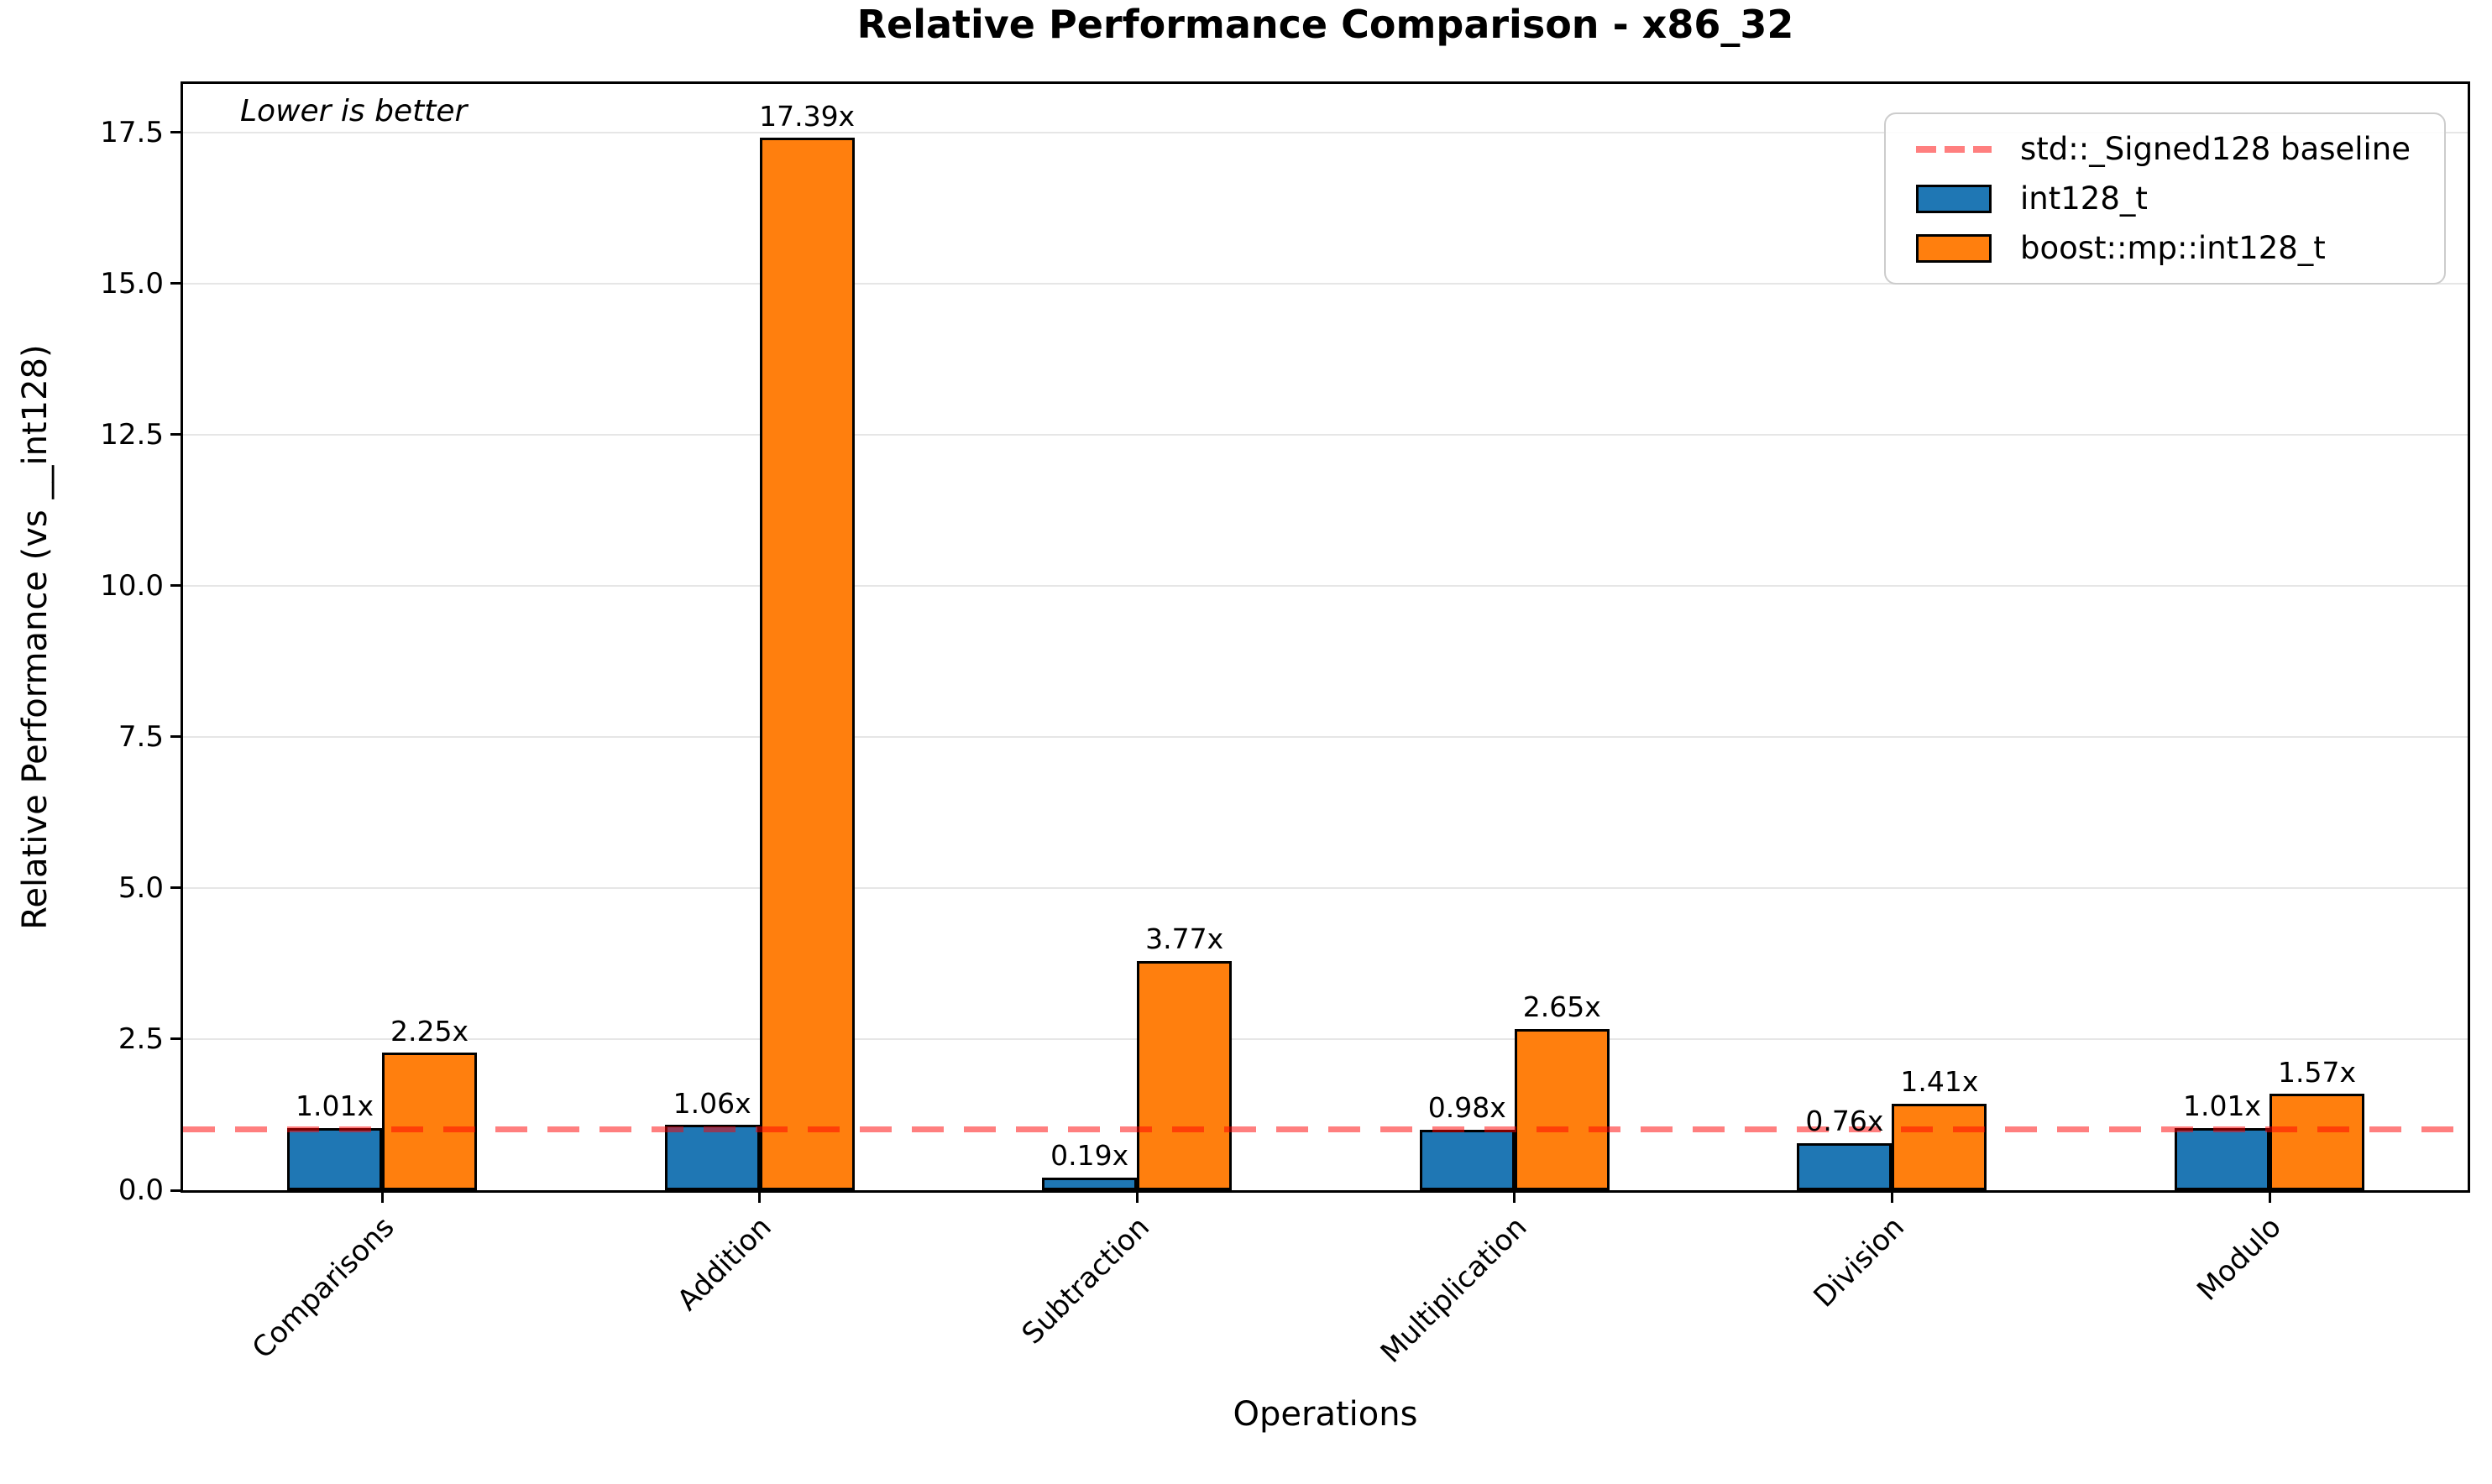 The image size is (2492, 1484). What do you see at coordinates (132, 283) in the screenshot?
I see `y-tick-label: 15.0` at bounding box center [132, 283].